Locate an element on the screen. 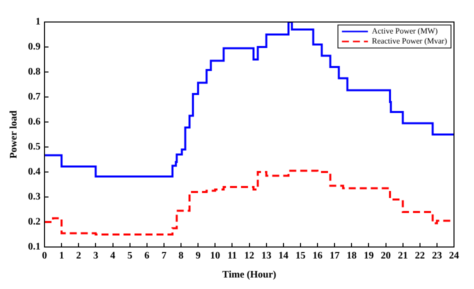 The height and width of the screenshot is (289, 474). y-tick-label: 0.2 is located at coordinates (34, 222).